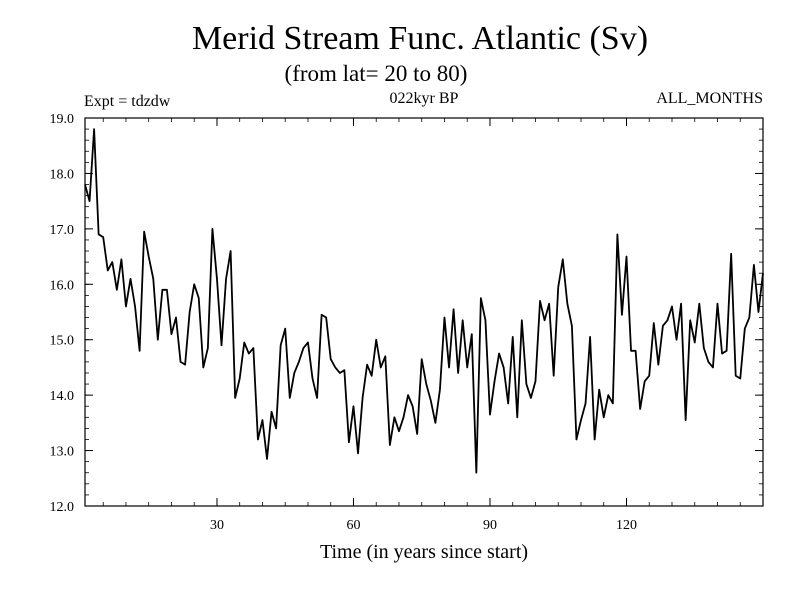  What do you see at coordinates (62, 507) in the screenshot?
I see `y-tick-label: 12.0` at bounding box center [62, 507].